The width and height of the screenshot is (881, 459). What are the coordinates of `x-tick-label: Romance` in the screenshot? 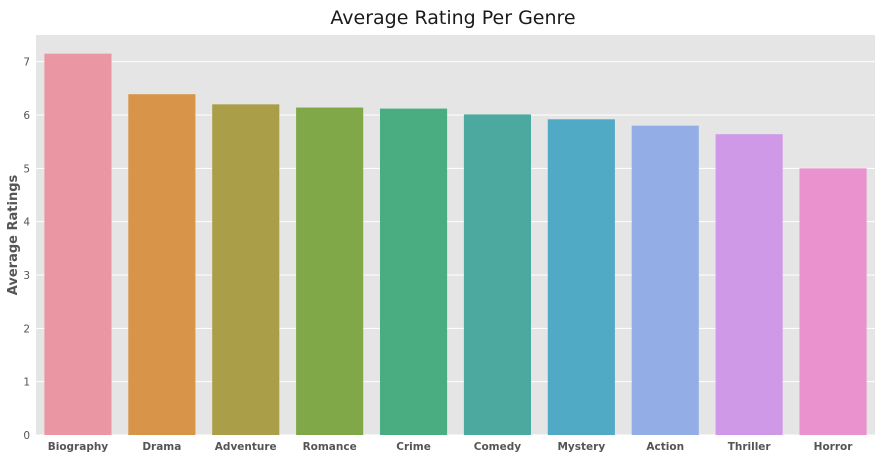 It's located at (330, 447).